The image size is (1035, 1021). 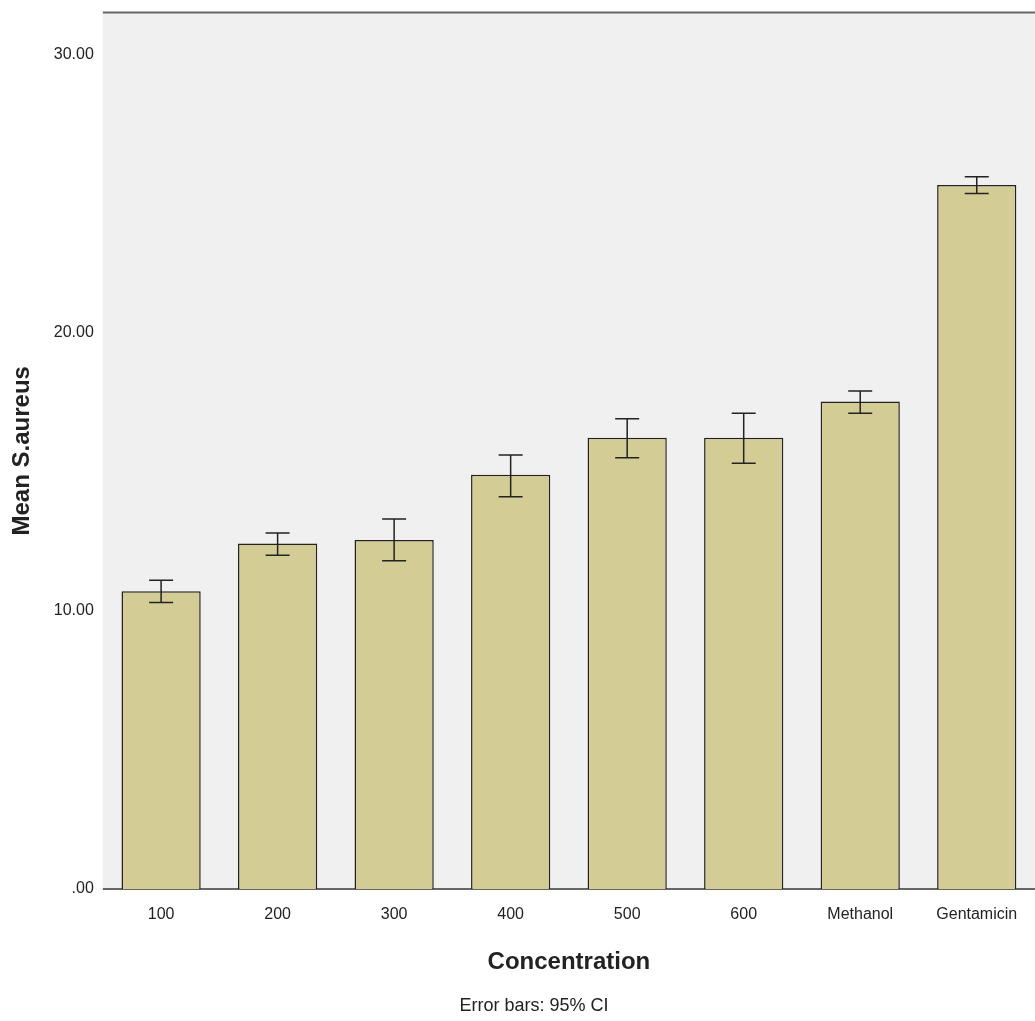 I want to click on y-tick-label: 10.00, so click(x=73, y=610).